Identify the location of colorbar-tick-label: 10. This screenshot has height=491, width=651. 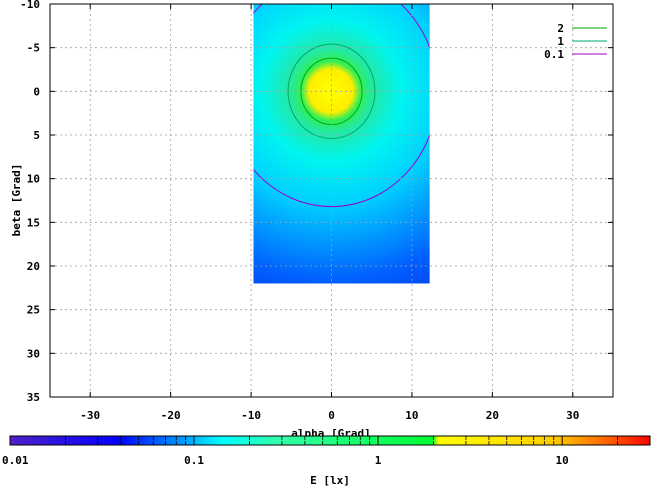
(562, 460).